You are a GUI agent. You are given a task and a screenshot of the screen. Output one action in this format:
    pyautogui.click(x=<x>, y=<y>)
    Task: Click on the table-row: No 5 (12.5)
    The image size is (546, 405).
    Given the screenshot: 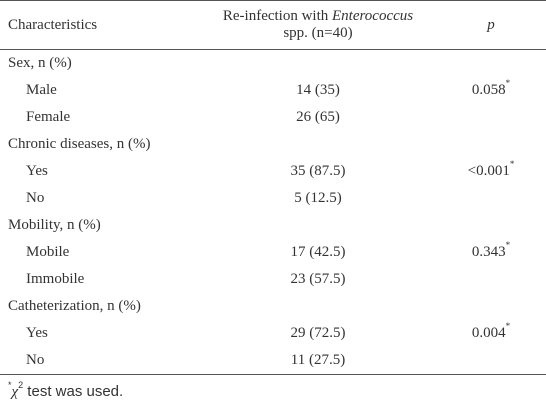 What is the action you would take?
    pyautogui.click(x=273, y=198)
    